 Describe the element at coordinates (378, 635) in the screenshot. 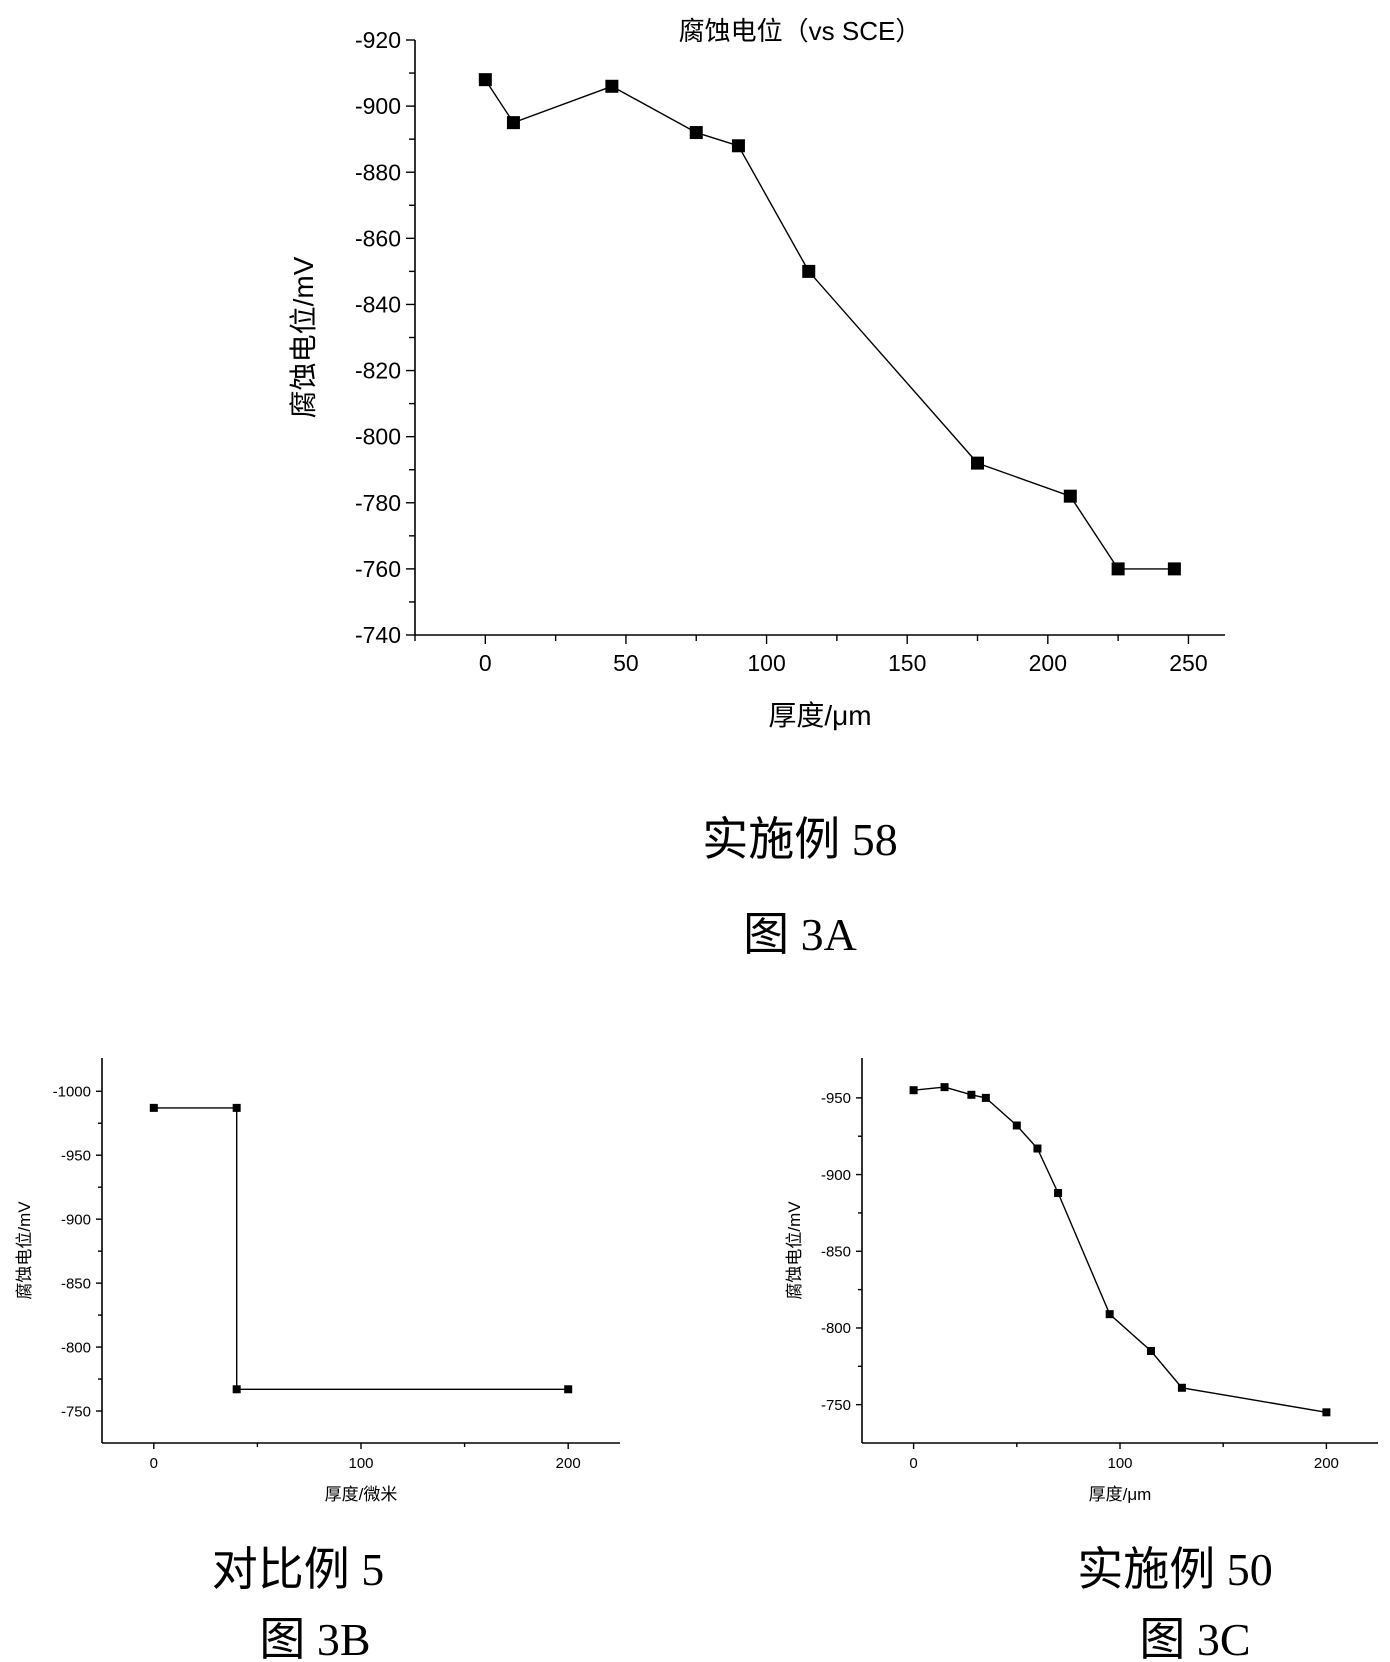

I see `y-tick-label: -740` at that location.